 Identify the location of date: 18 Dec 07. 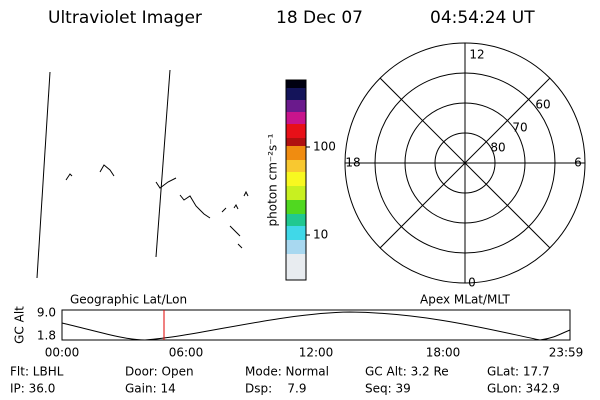
(319, 18).